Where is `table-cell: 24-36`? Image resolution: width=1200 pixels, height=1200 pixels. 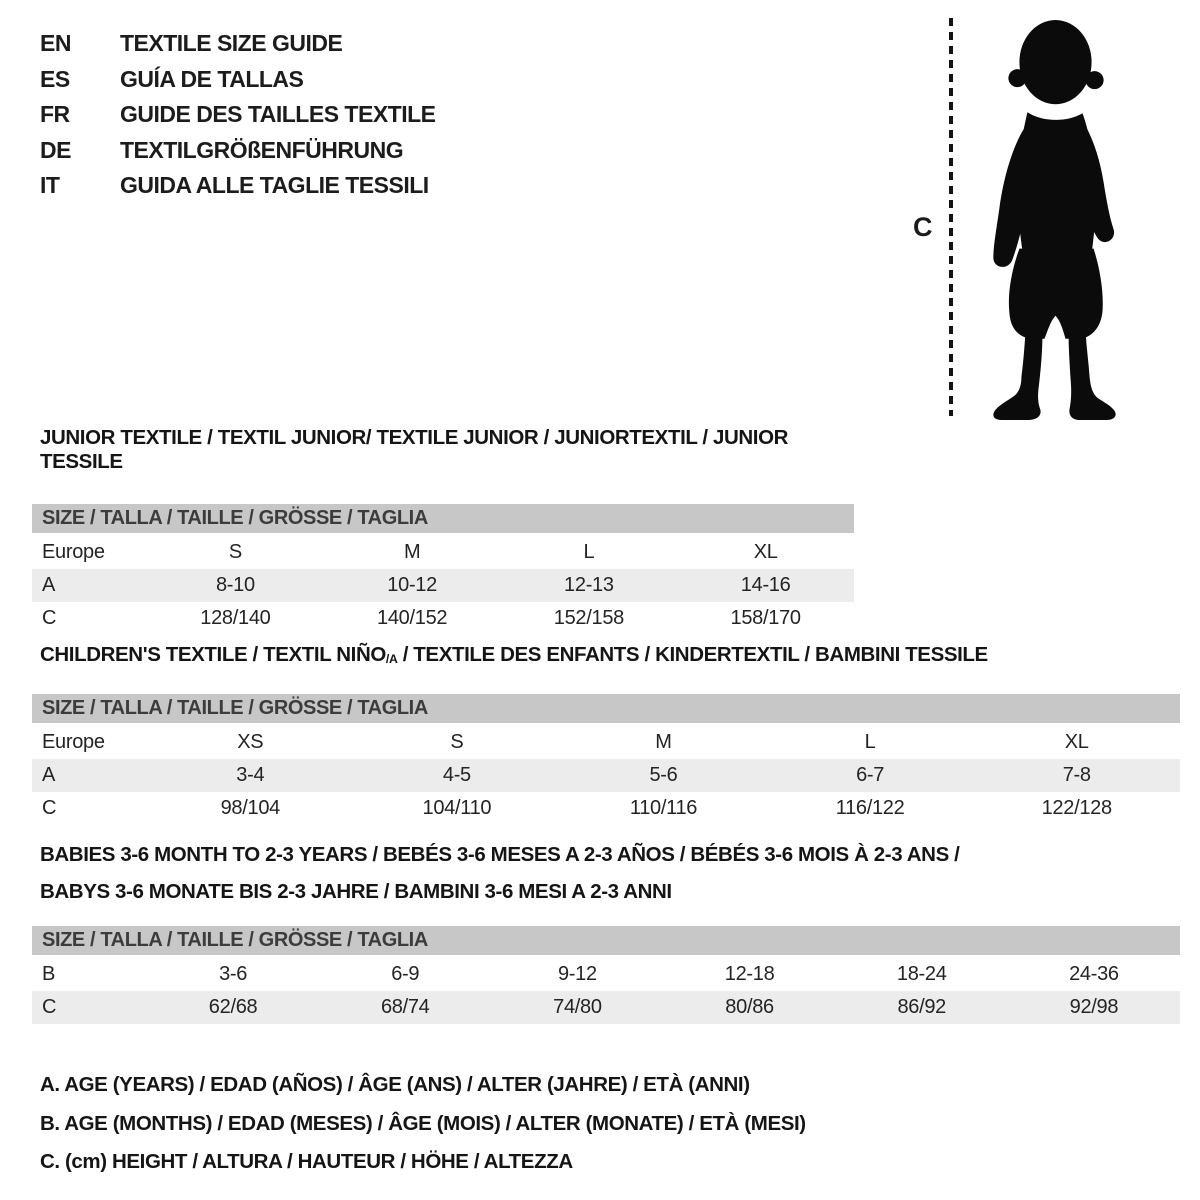 table-cell: 24-36 is located at coordinates (1094, 974).